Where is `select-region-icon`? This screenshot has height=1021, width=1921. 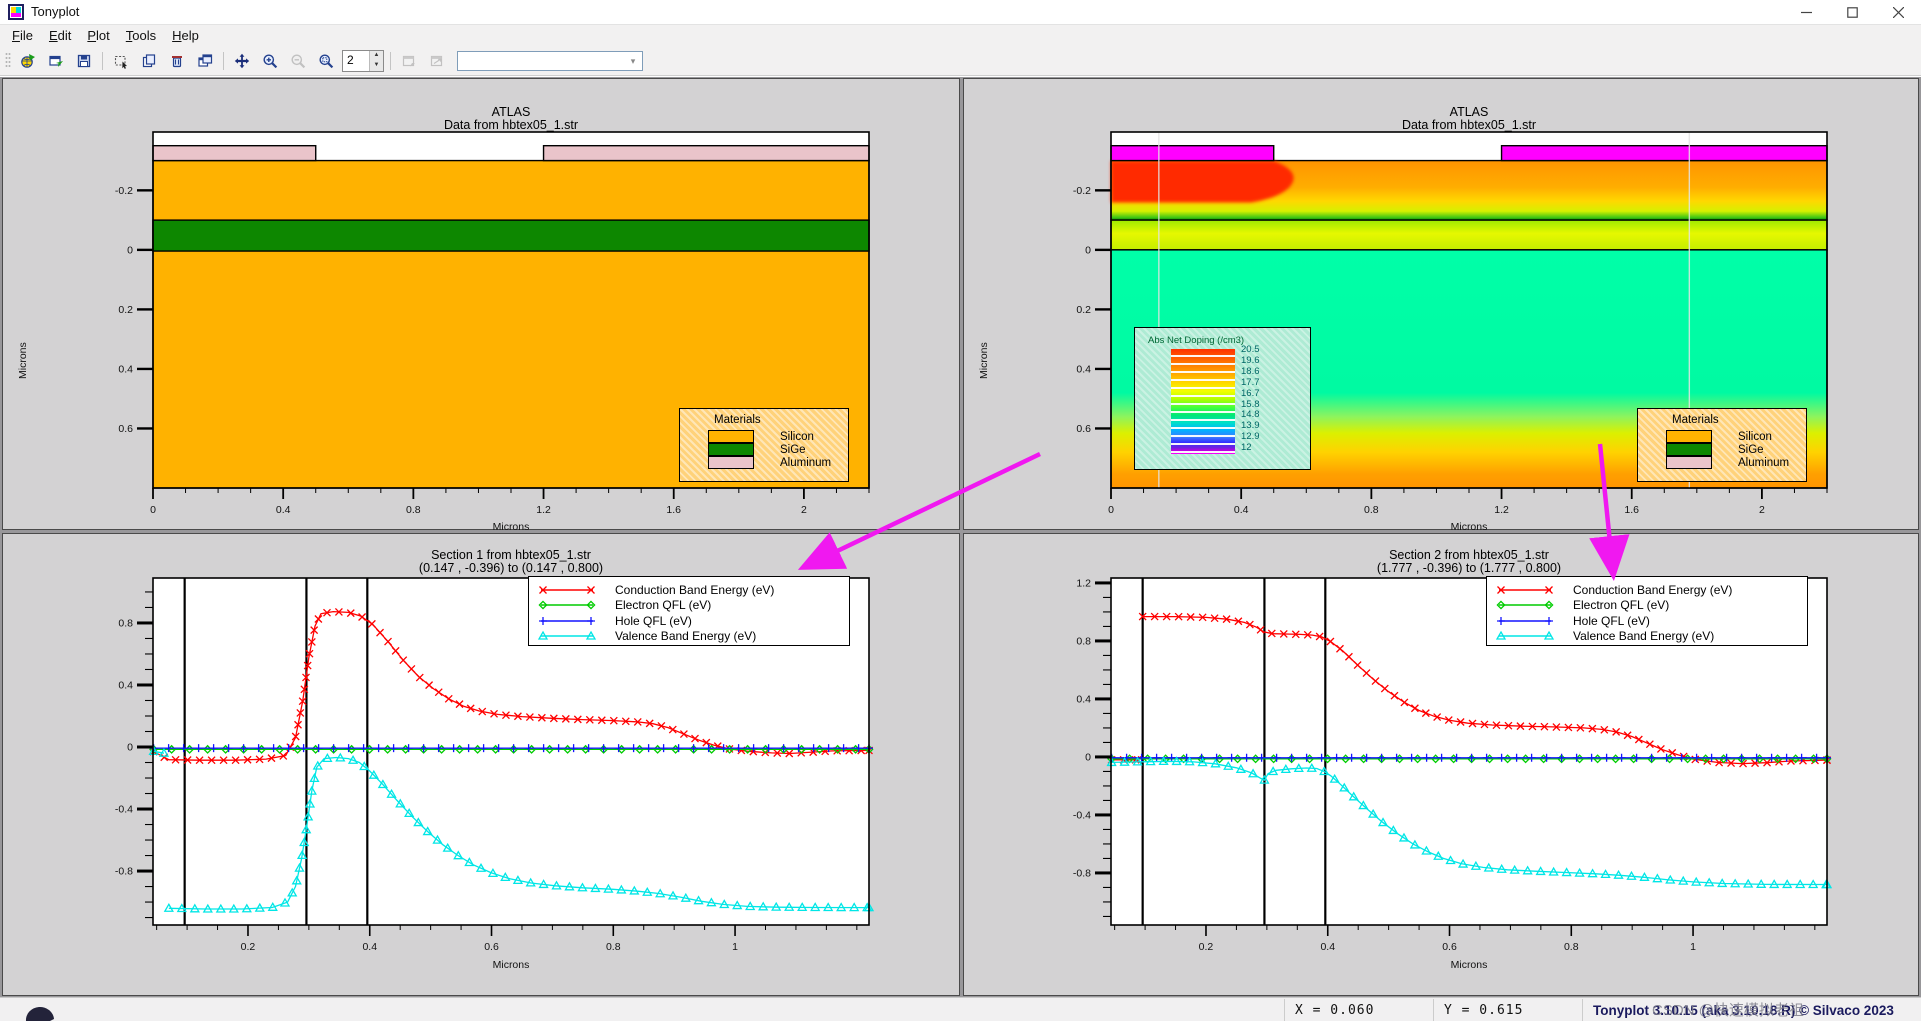 select-region-icon is located at coordinates (121, 61).